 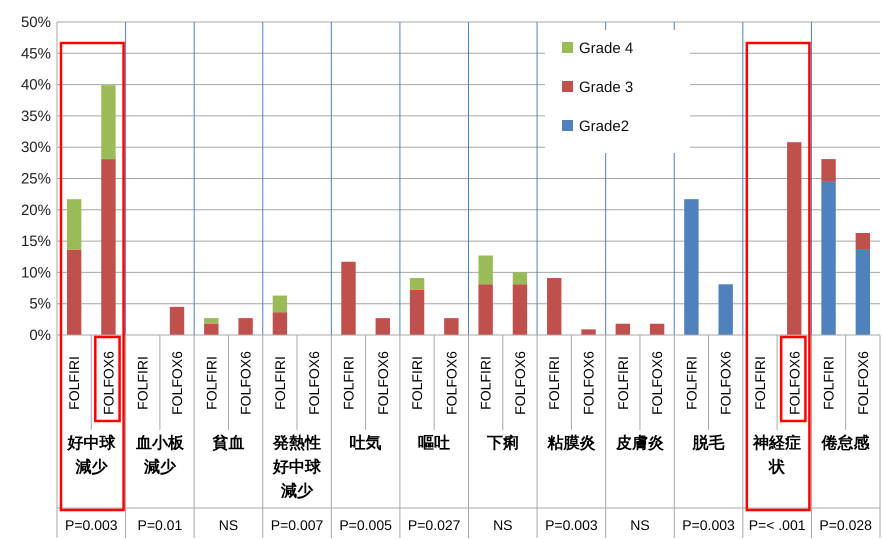 I want to click on y-tick-label: 5%, so click(x=40, y=304).